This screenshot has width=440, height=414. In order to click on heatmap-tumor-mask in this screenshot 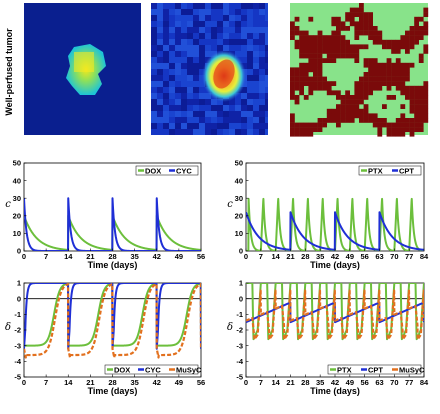, I will do `click(82, 69)`.